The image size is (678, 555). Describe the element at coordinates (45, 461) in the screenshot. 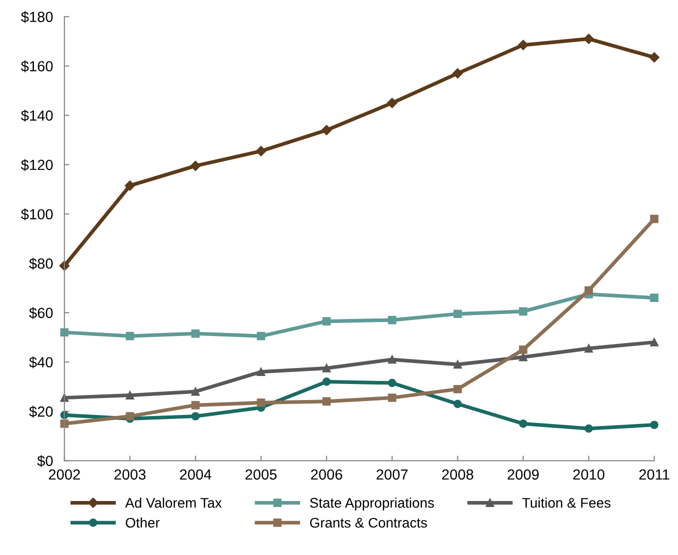

I see `y-tick-label: $0` at that location.